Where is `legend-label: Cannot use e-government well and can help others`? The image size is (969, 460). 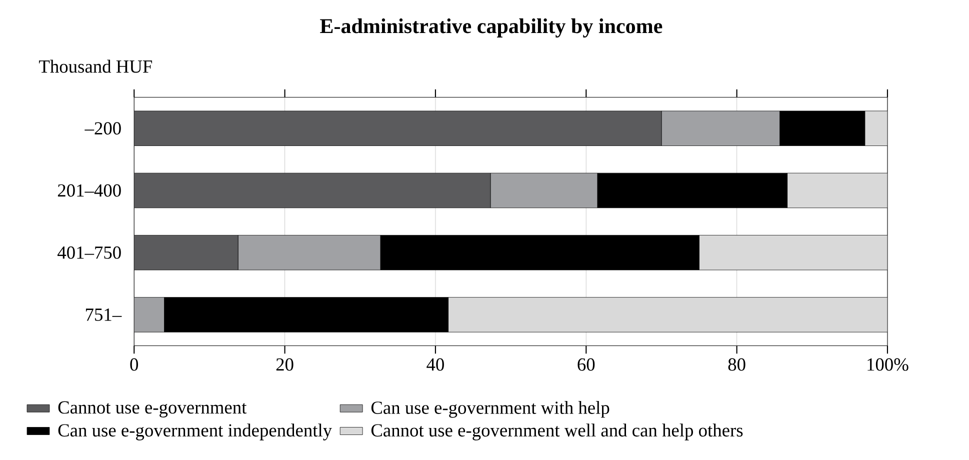 legend-label: Cannot use e-government well and can help others is located at coordinates (557, 432).